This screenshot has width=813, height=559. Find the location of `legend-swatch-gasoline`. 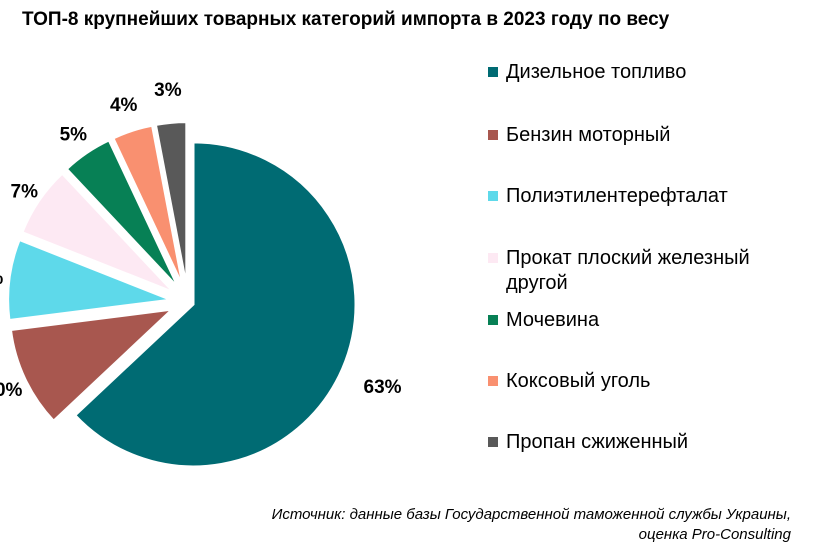

legend-swatch-gasoline is located at coordinates (493, 135).